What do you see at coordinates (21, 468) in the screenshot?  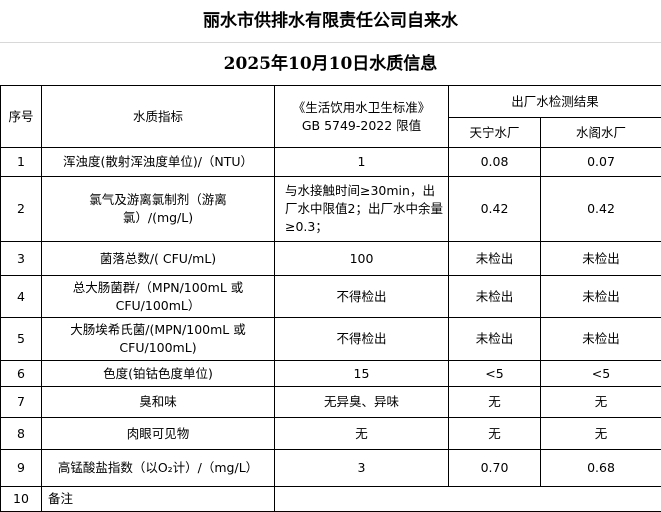 I see `row-no: 9` at bounding box center [21, 468].